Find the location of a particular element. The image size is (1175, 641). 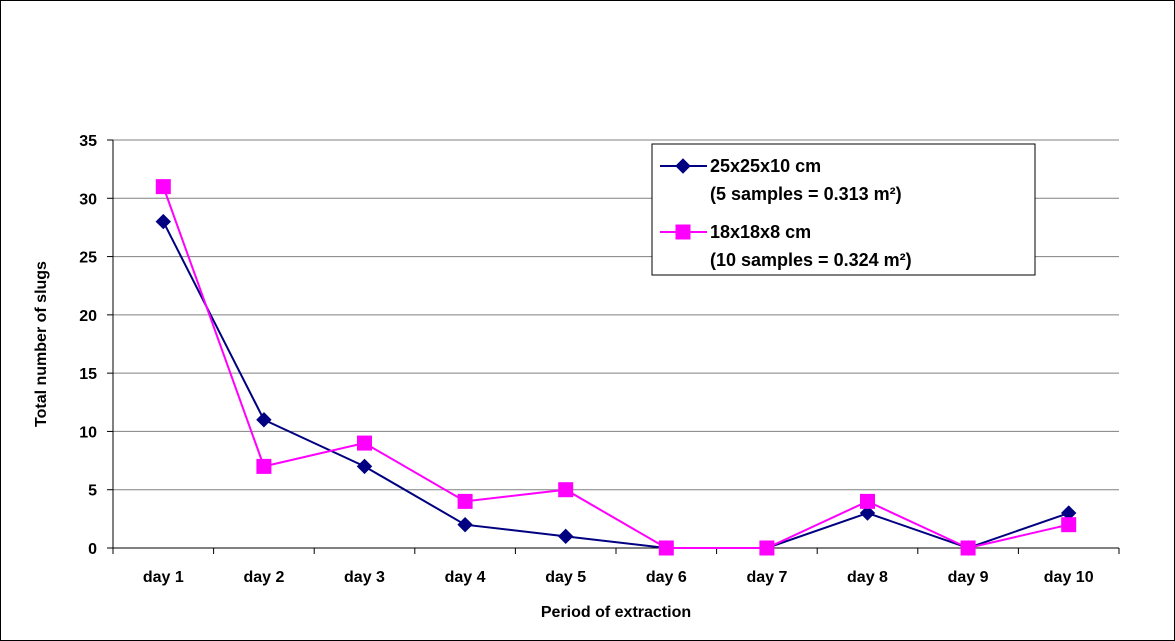

x-tick-label: day 3 is located at coordinates (364, 577).